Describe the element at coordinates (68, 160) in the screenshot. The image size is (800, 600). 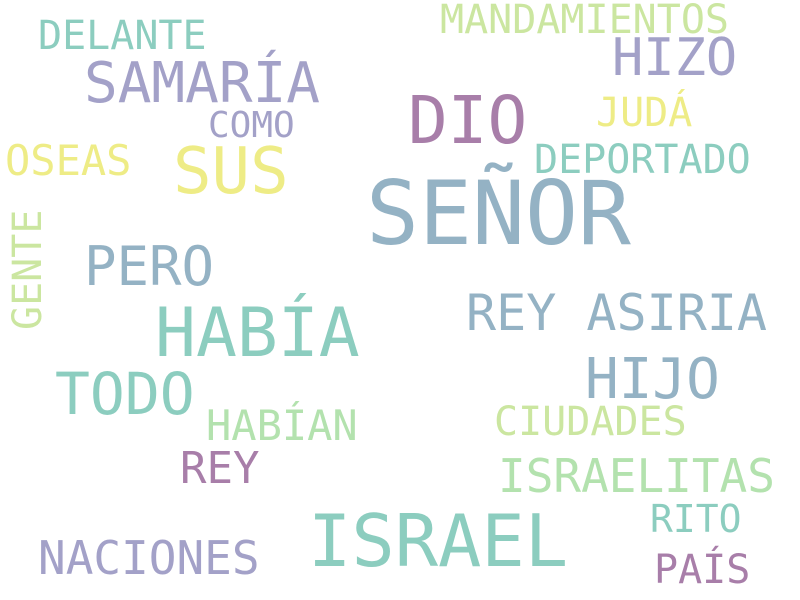
I see `word-oseas: OSEAS` at that location.